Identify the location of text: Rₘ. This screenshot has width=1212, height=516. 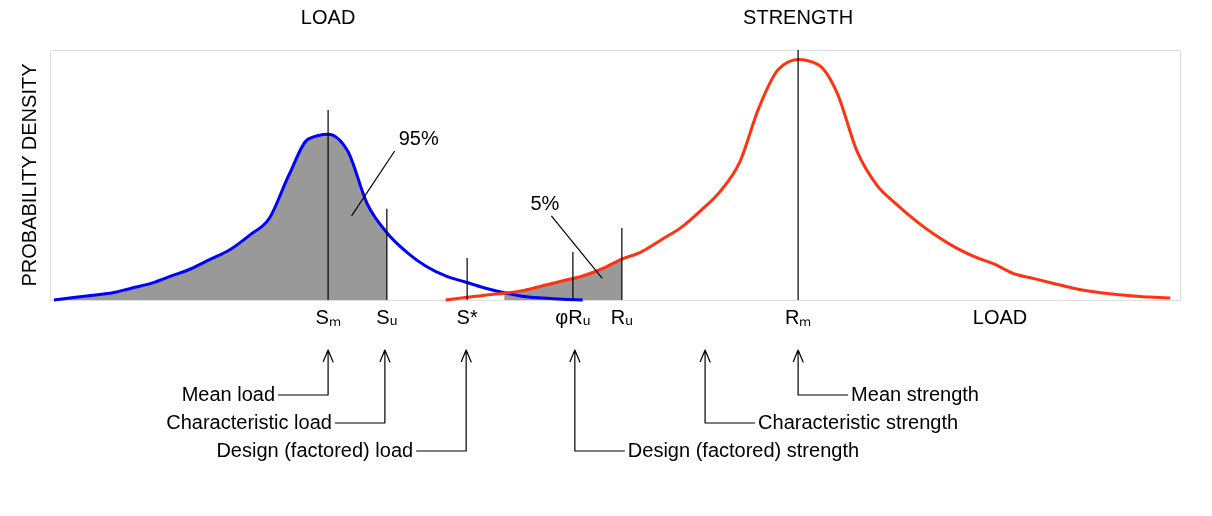
(798, 317).